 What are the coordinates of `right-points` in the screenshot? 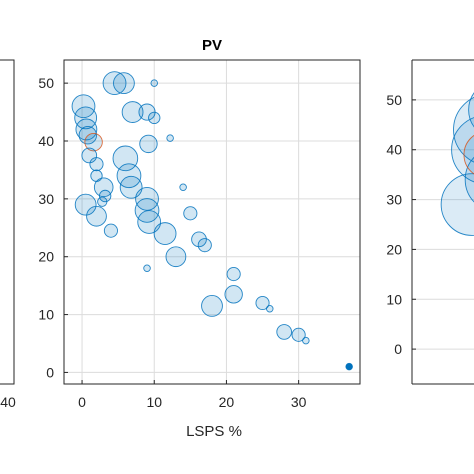 It's located at (457, 164).